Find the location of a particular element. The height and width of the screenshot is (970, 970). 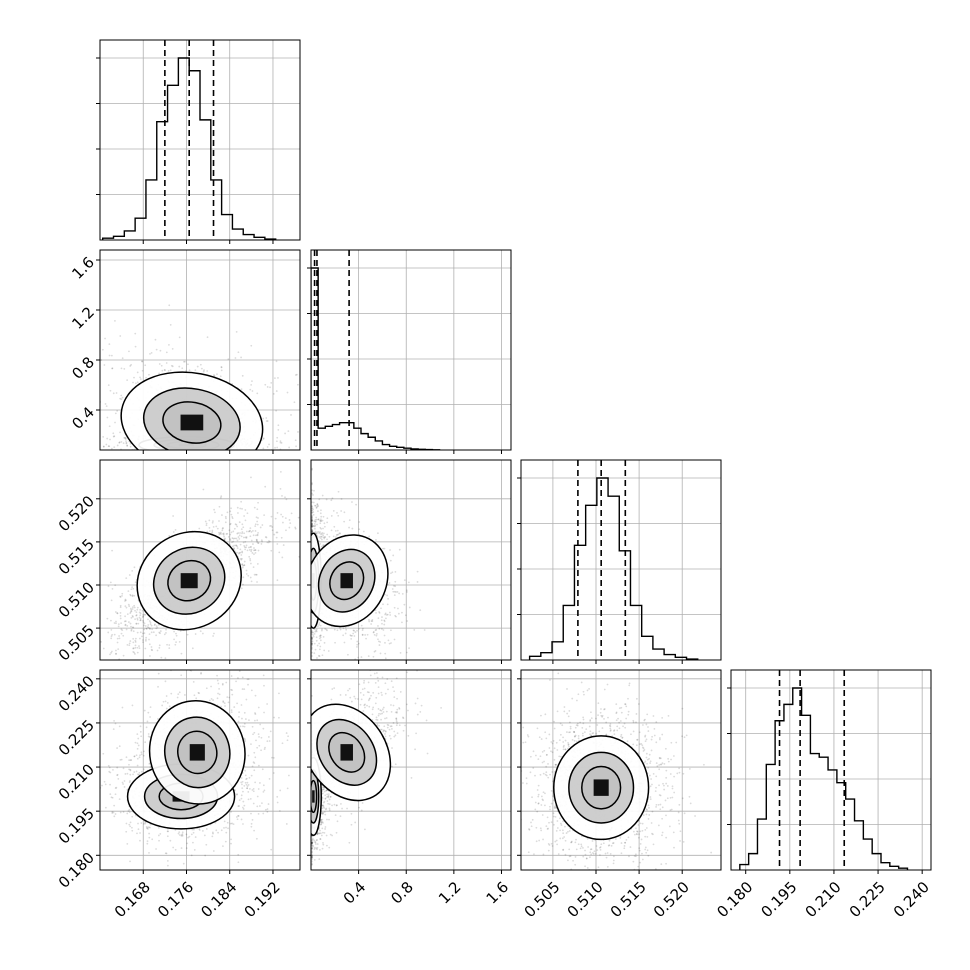

y-tick-label: 0.520 is located at coordinates (76, 513).